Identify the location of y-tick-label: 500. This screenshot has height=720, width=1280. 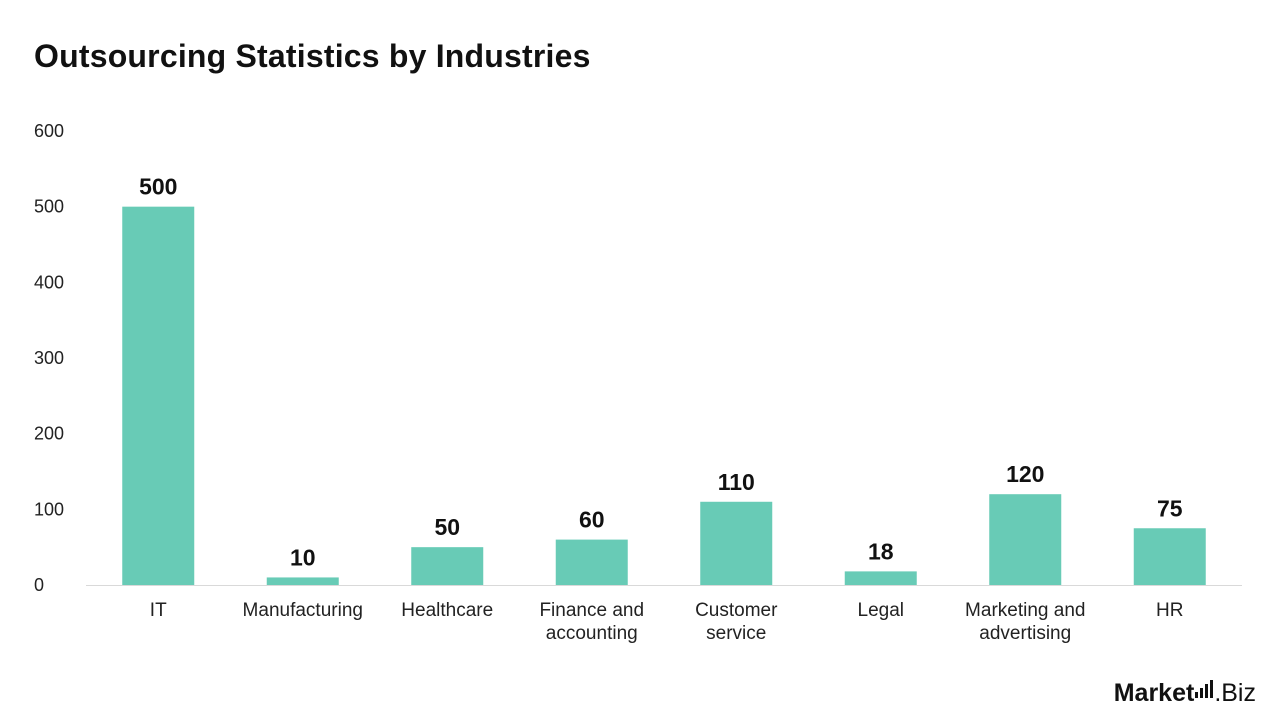
(49, 207).